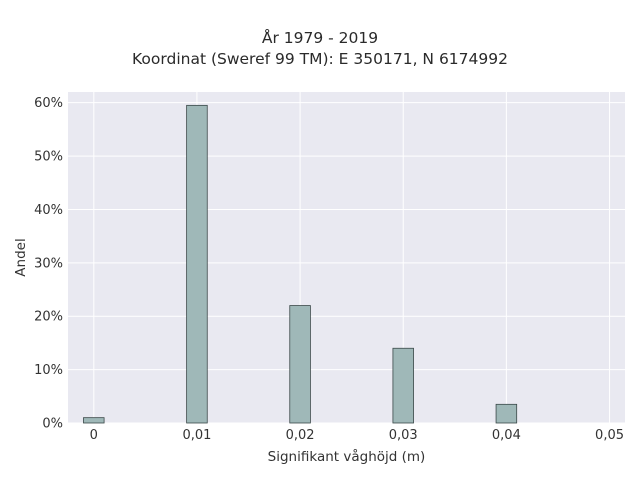 The height and width of the screenshot is (480, 640). Describe the element at coordinates (52, 424) in the screenshot. I see `y-tick-label: 0%` at that location.